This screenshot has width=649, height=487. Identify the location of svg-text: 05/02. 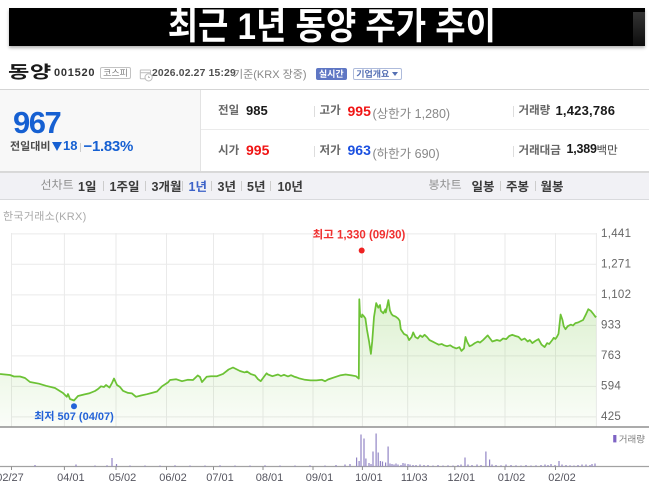
(123, 478).